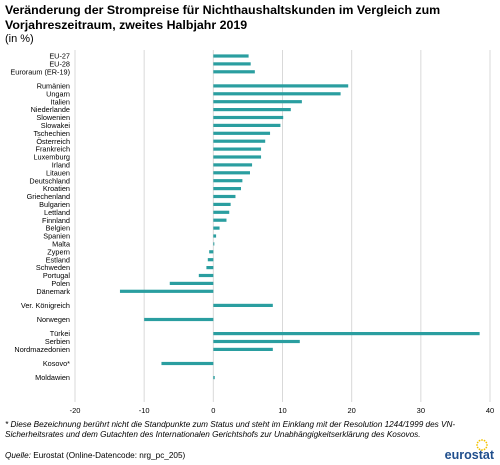 The image size is (500, 465). I want to click on category-label: Litauen, so click(58, 172).